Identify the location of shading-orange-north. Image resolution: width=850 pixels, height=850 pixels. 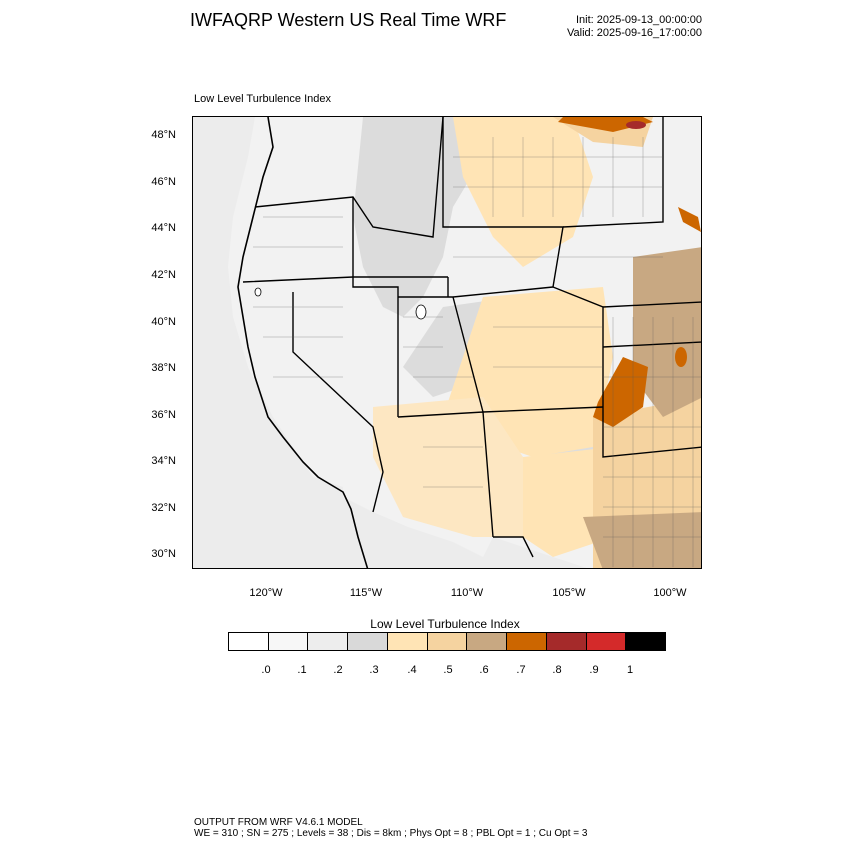
(605, 124).